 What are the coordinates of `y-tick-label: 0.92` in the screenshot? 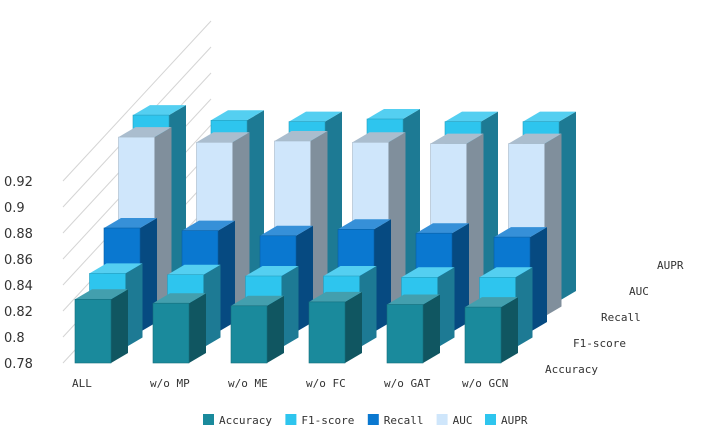 It's located at (18, 182).